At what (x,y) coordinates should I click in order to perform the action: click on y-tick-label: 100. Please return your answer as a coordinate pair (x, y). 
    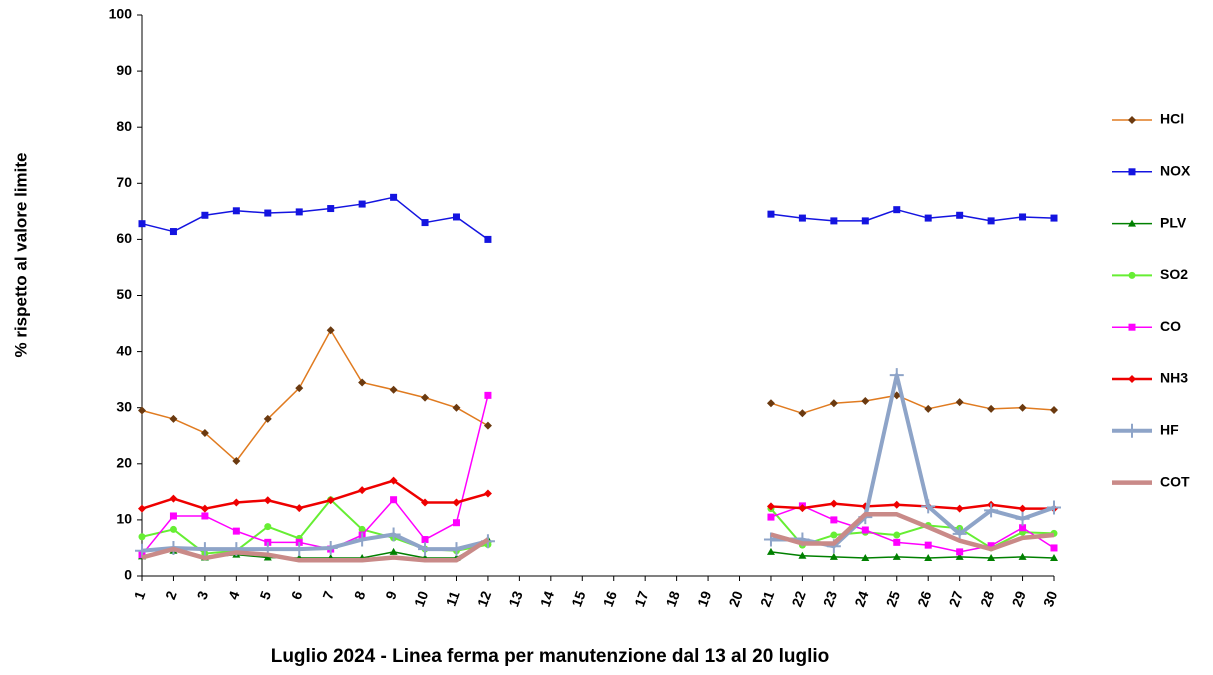
    Looking at the image, I should click on (121, 14).